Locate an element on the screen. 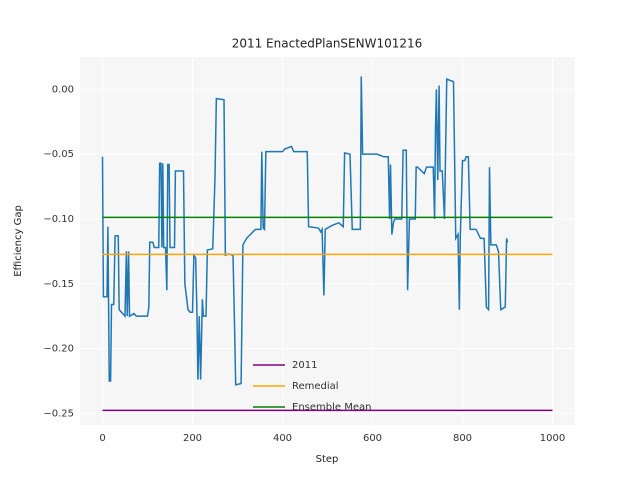 The image size is (640, 480). x-tick-label: 200 is located at coordinates (192, 438).